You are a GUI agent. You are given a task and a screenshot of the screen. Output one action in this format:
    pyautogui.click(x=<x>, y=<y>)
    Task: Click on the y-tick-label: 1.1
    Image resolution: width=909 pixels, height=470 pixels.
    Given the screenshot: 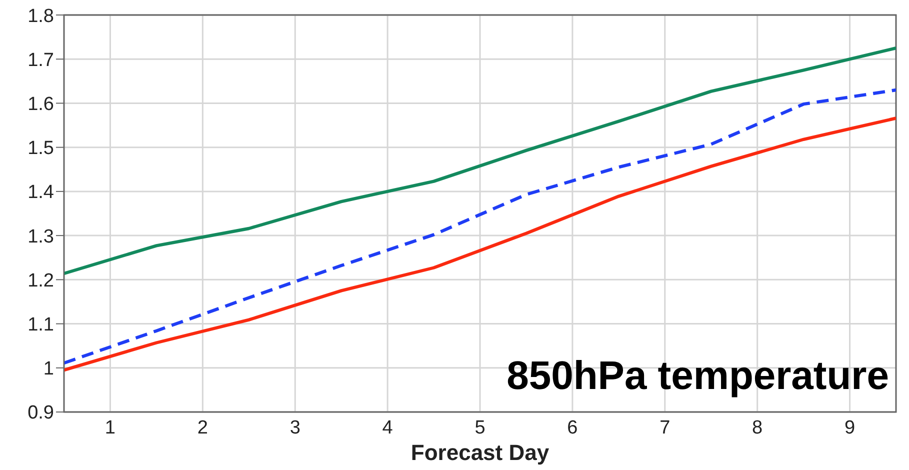 What is the action you would take?
    pyautogui.click(x=41, y=325)
    